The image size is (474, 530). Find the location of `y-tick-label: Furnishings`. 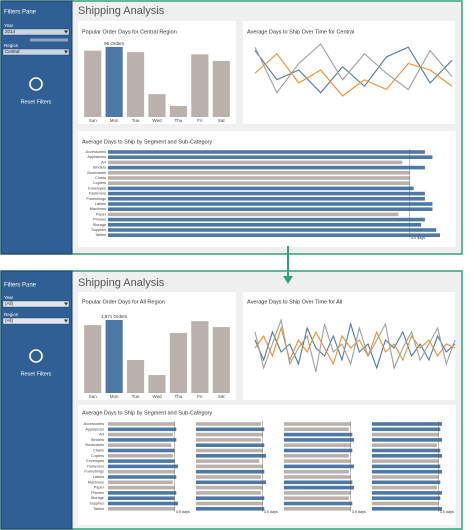

y-tick-label: Furnishings is located at coordinates (96, 199).